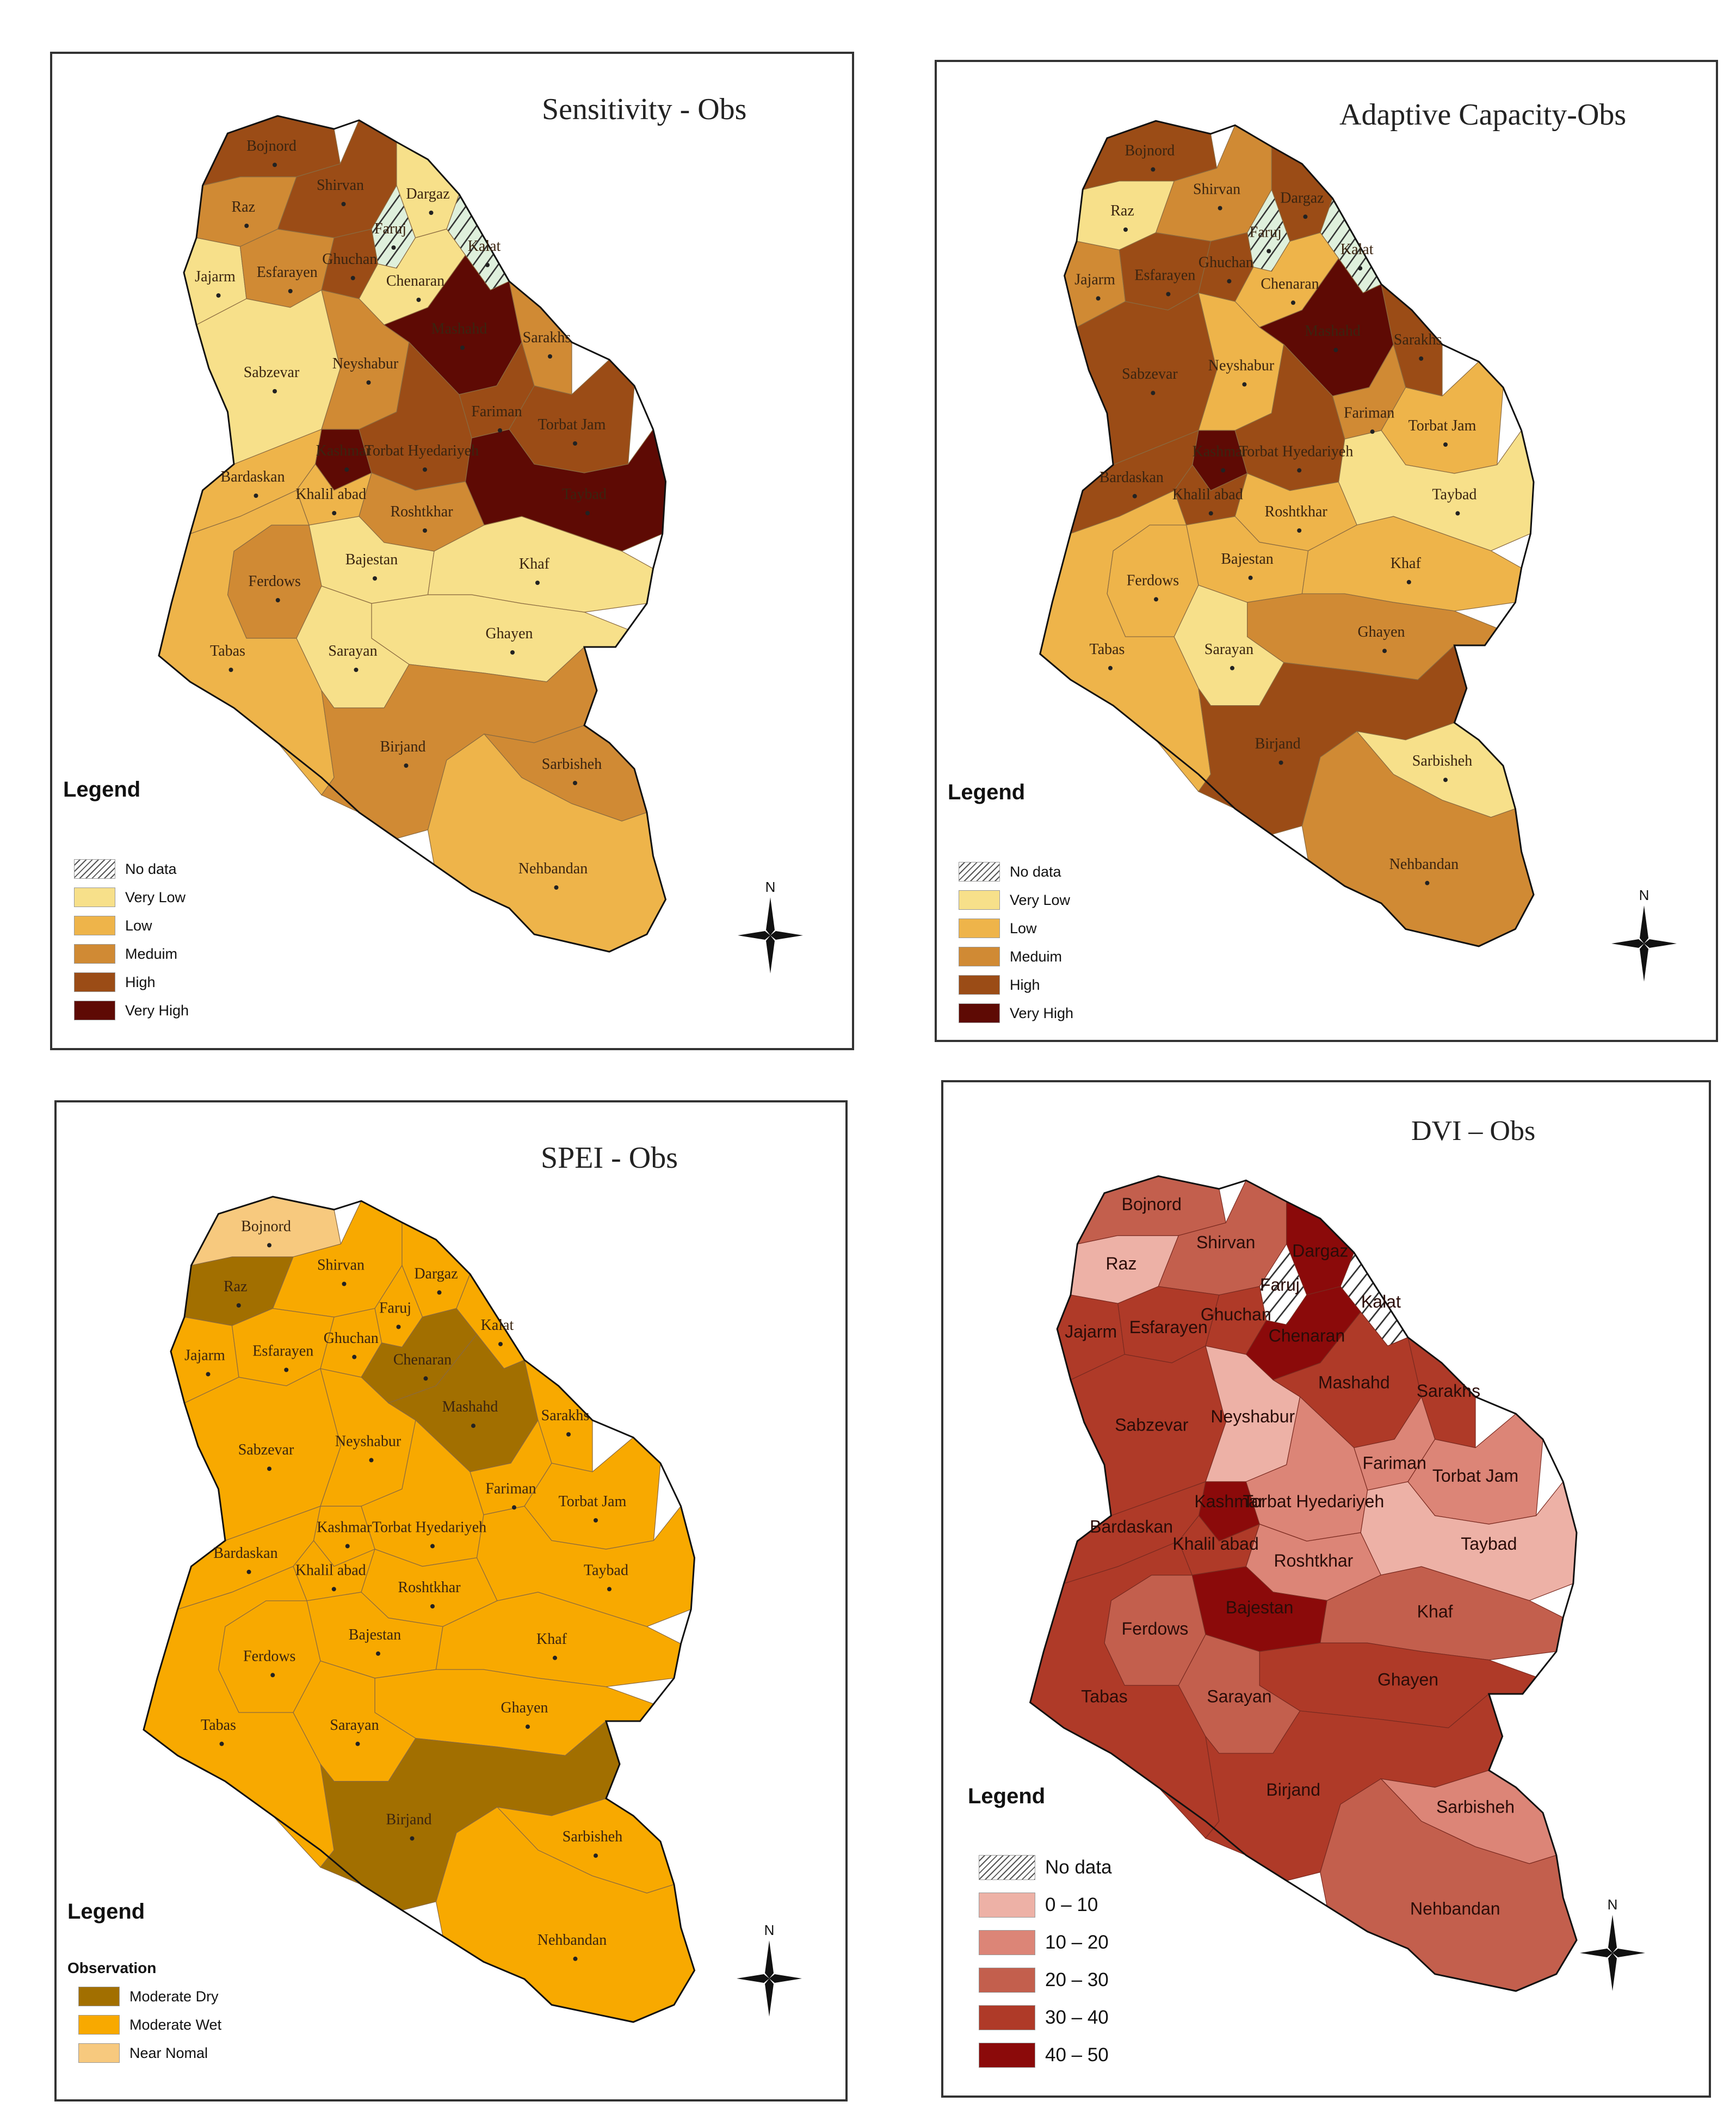  Describe the element at coordinates (1131, 1527) in the screenshot. I see `county-label: Bardaskan` at that location.